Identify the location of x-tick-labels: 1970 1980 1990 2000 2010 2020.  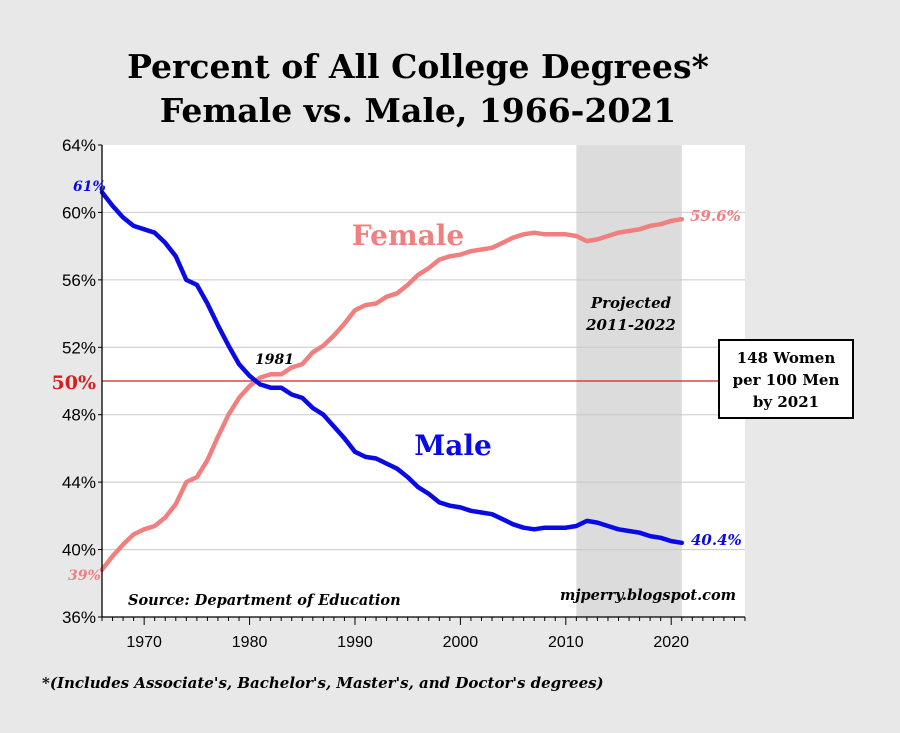
(407, 642).